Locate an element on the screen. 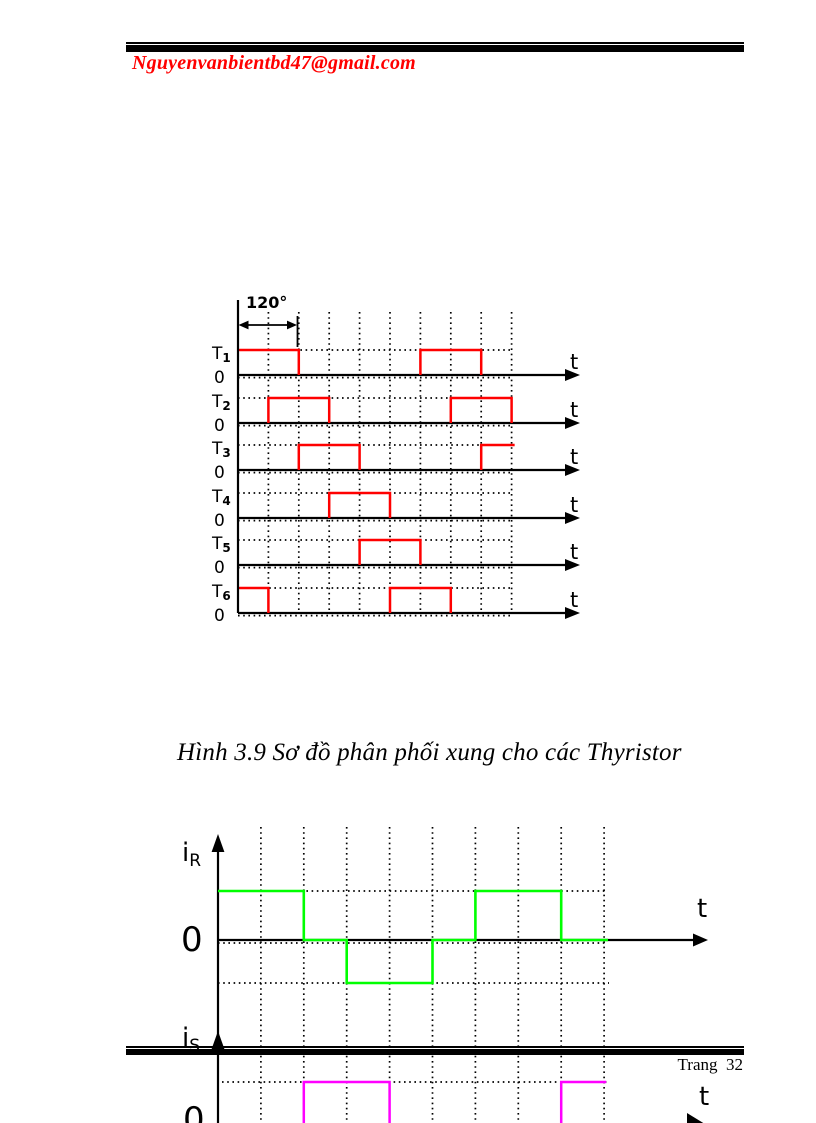 The width and height of the screenshot is (816, 1123). diagram-text: R is located at coordinates (195, 861).